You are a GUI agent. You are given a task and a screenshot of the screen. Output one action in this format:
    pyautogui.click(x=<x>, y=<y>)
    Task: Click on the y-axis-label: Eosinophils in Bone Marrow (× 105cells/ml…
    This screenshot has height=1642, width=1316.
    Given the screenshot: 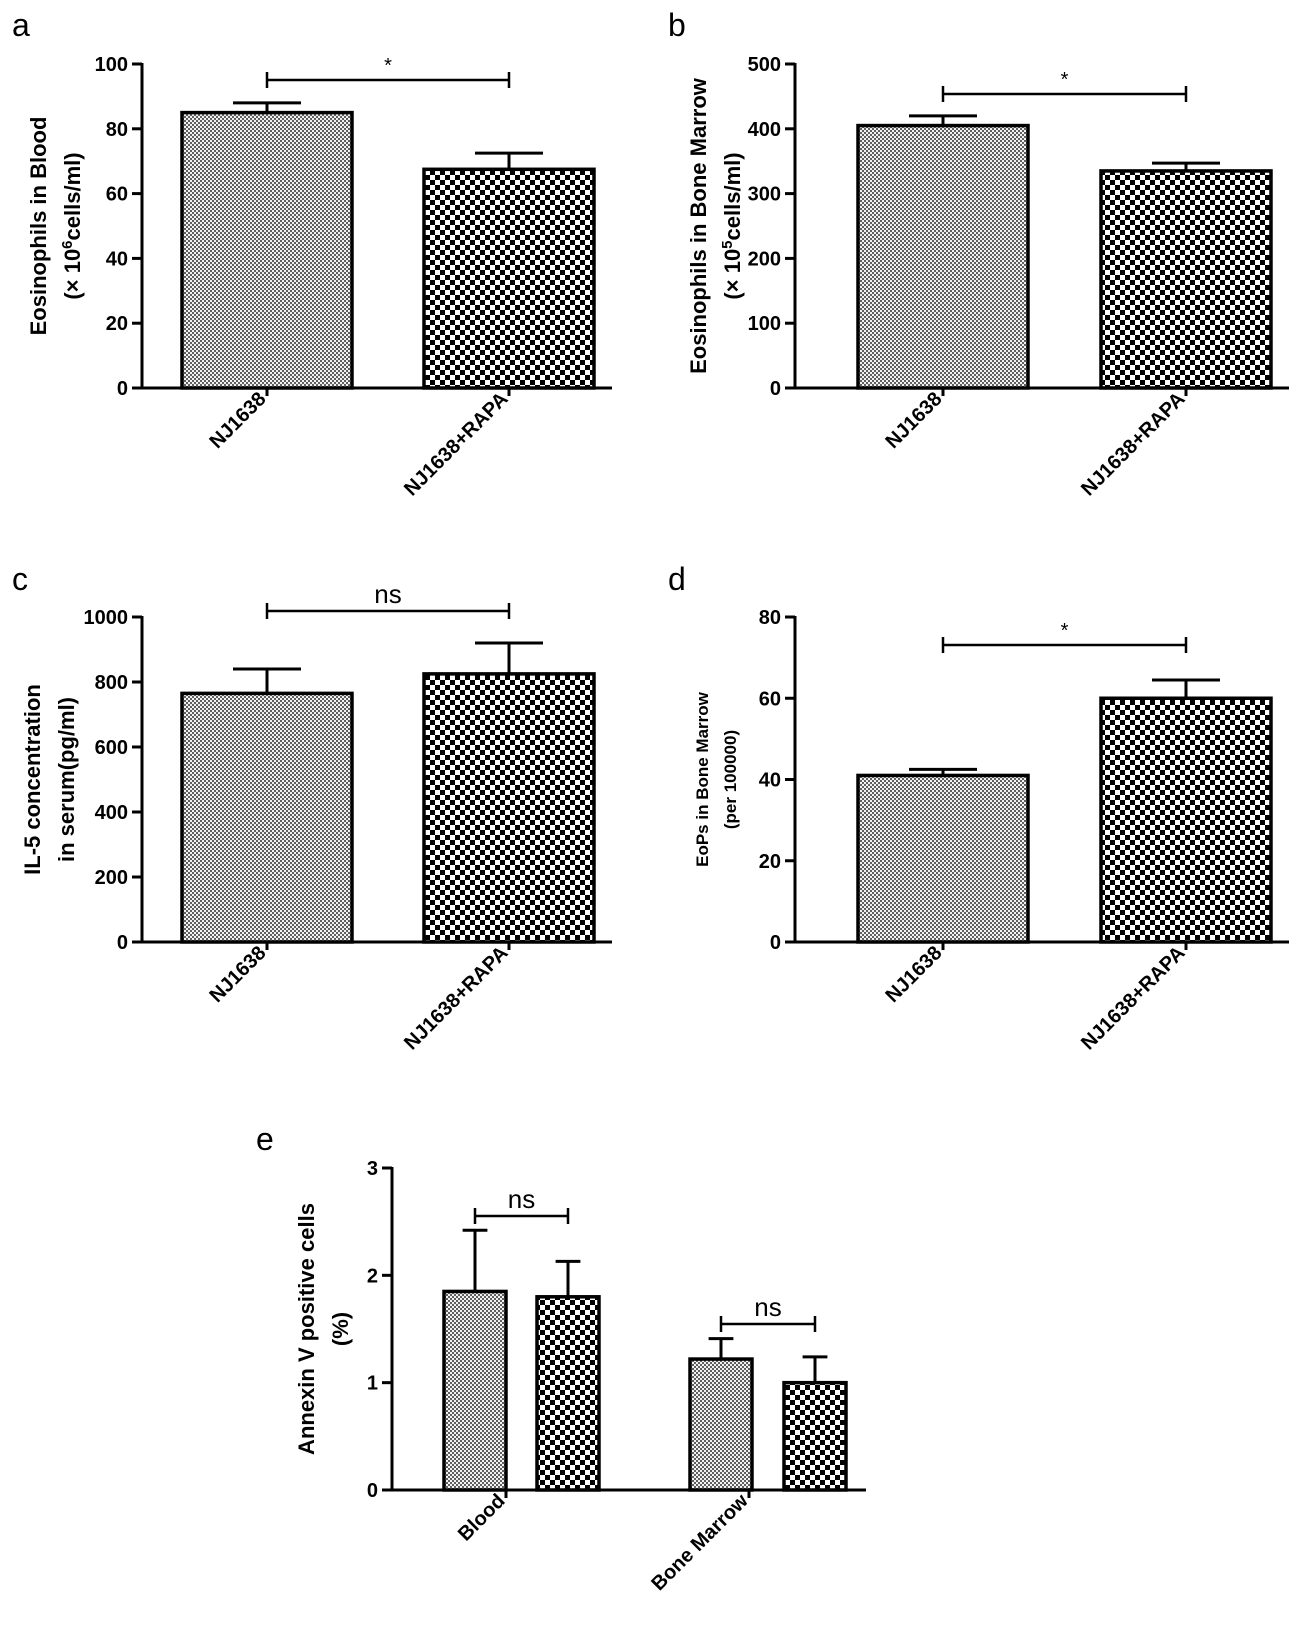 What is the action you would take?
    pyautogui.click(x=715, y=225)
    